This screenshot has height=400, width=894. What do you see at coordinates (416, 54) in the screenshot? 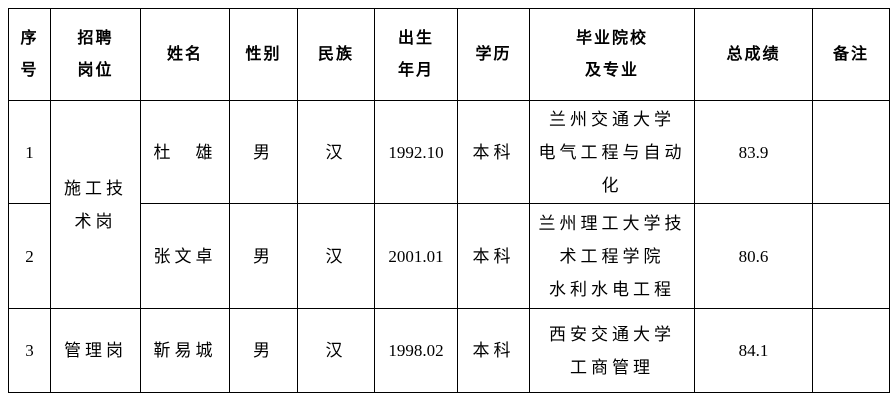
I see `col-header-birth-date: 出生 年月` at bounding box center [416, 54].